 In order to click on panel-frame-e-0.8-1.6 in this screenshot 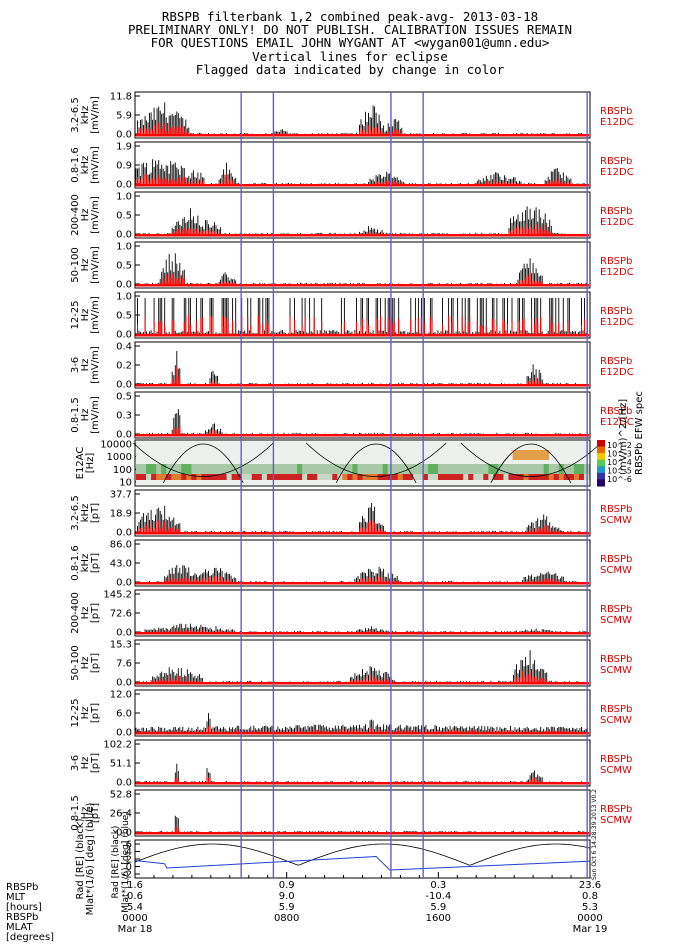, I will do `click(362, 165)`.